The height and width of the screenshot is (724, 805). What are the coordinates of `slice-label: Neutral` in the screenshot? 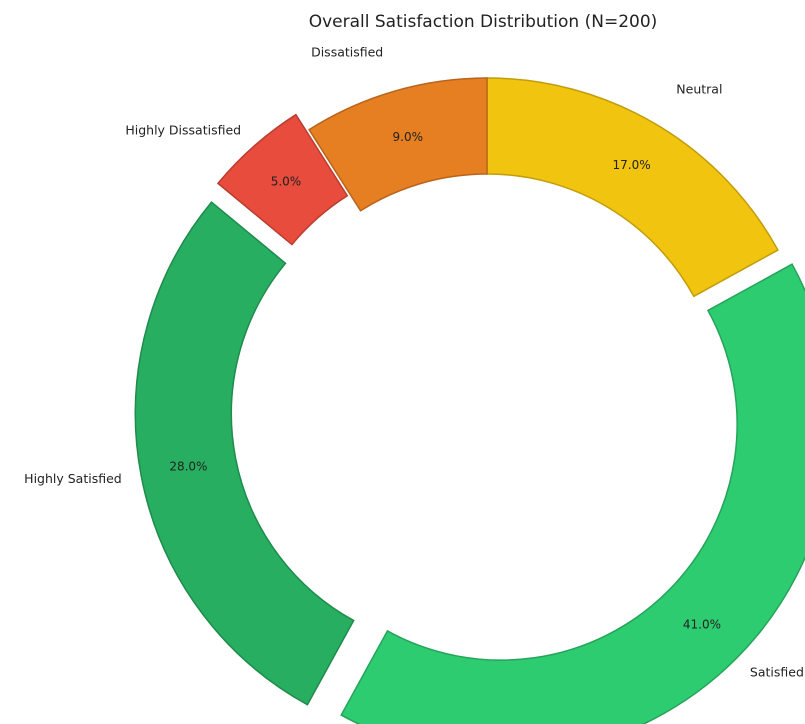 It's located at (699, 88).